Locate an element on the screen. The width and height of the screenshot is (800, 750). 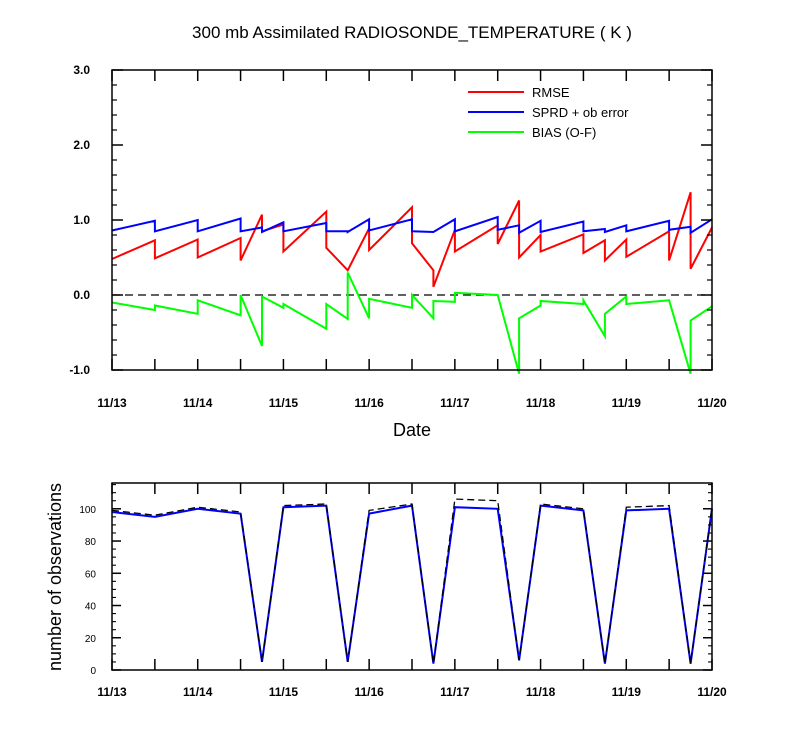
legend-label-bias-o-f: BIAS (O-F) is located at coordinates (564, 132).